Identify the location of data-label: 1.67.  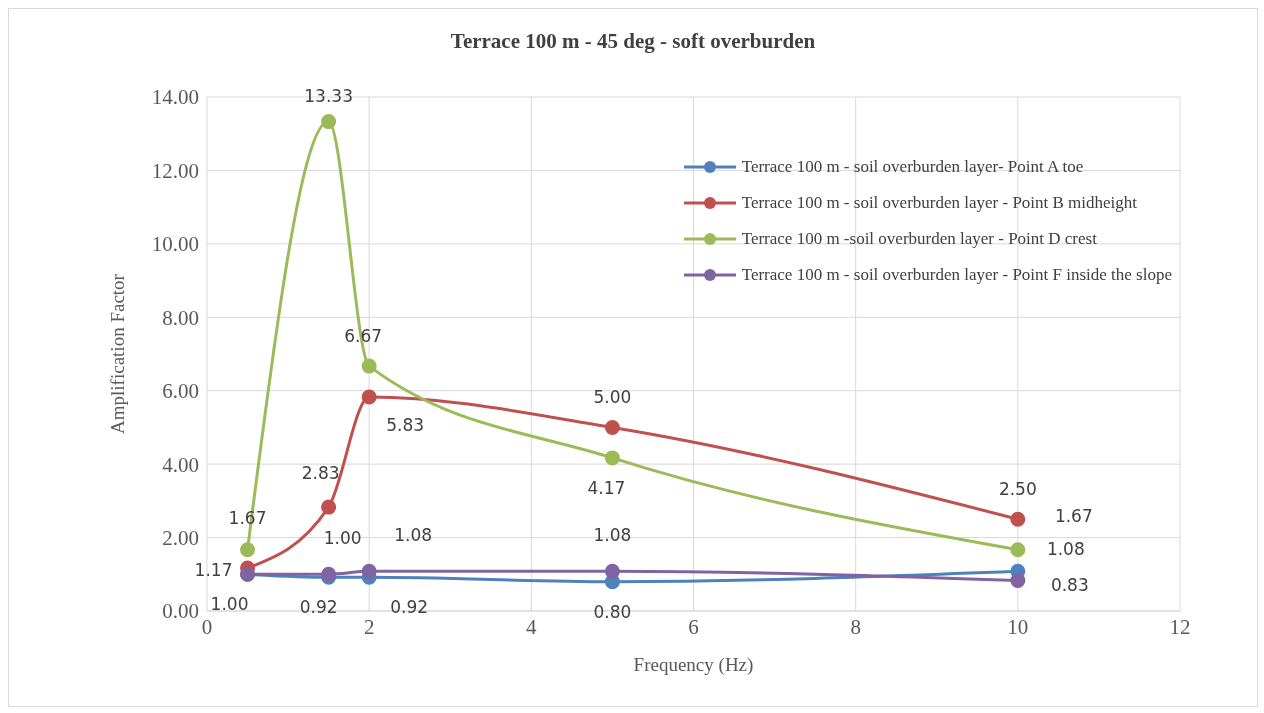
(1073, 515).